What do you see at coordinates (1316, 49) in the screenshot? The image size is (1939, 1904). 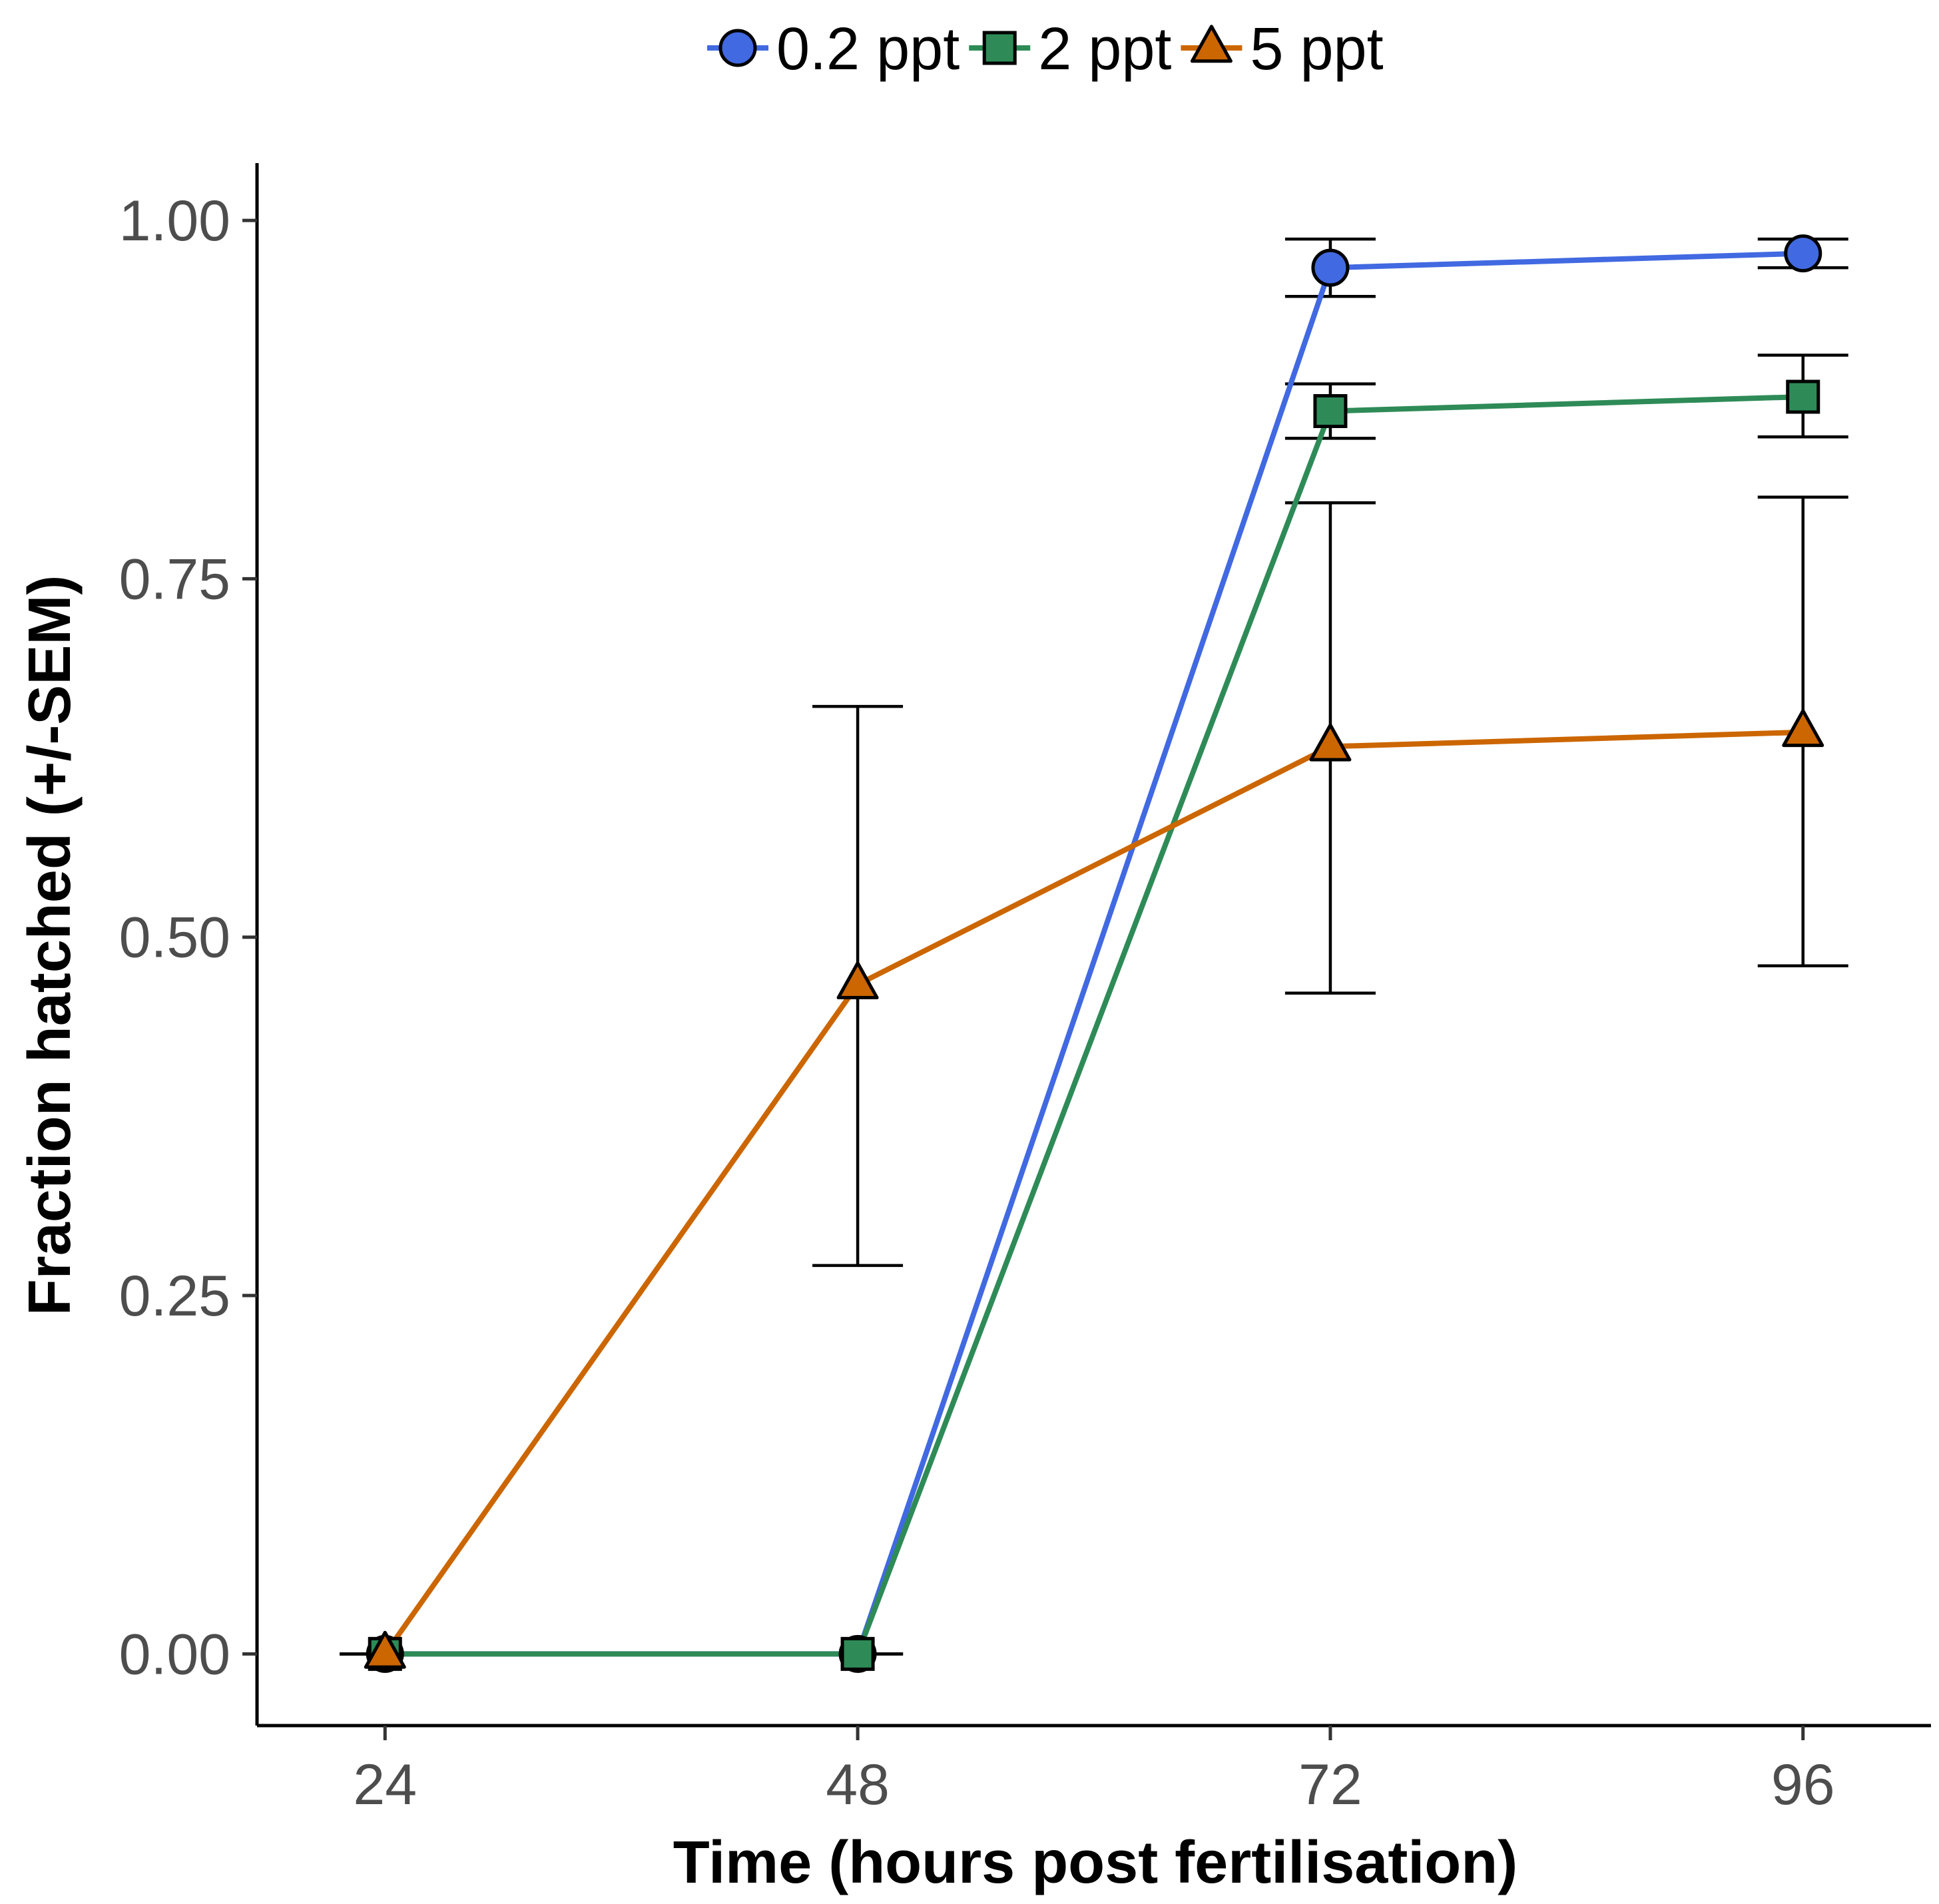 I see `legend-label: 5 ppt` at bounding box center [1316, 49].